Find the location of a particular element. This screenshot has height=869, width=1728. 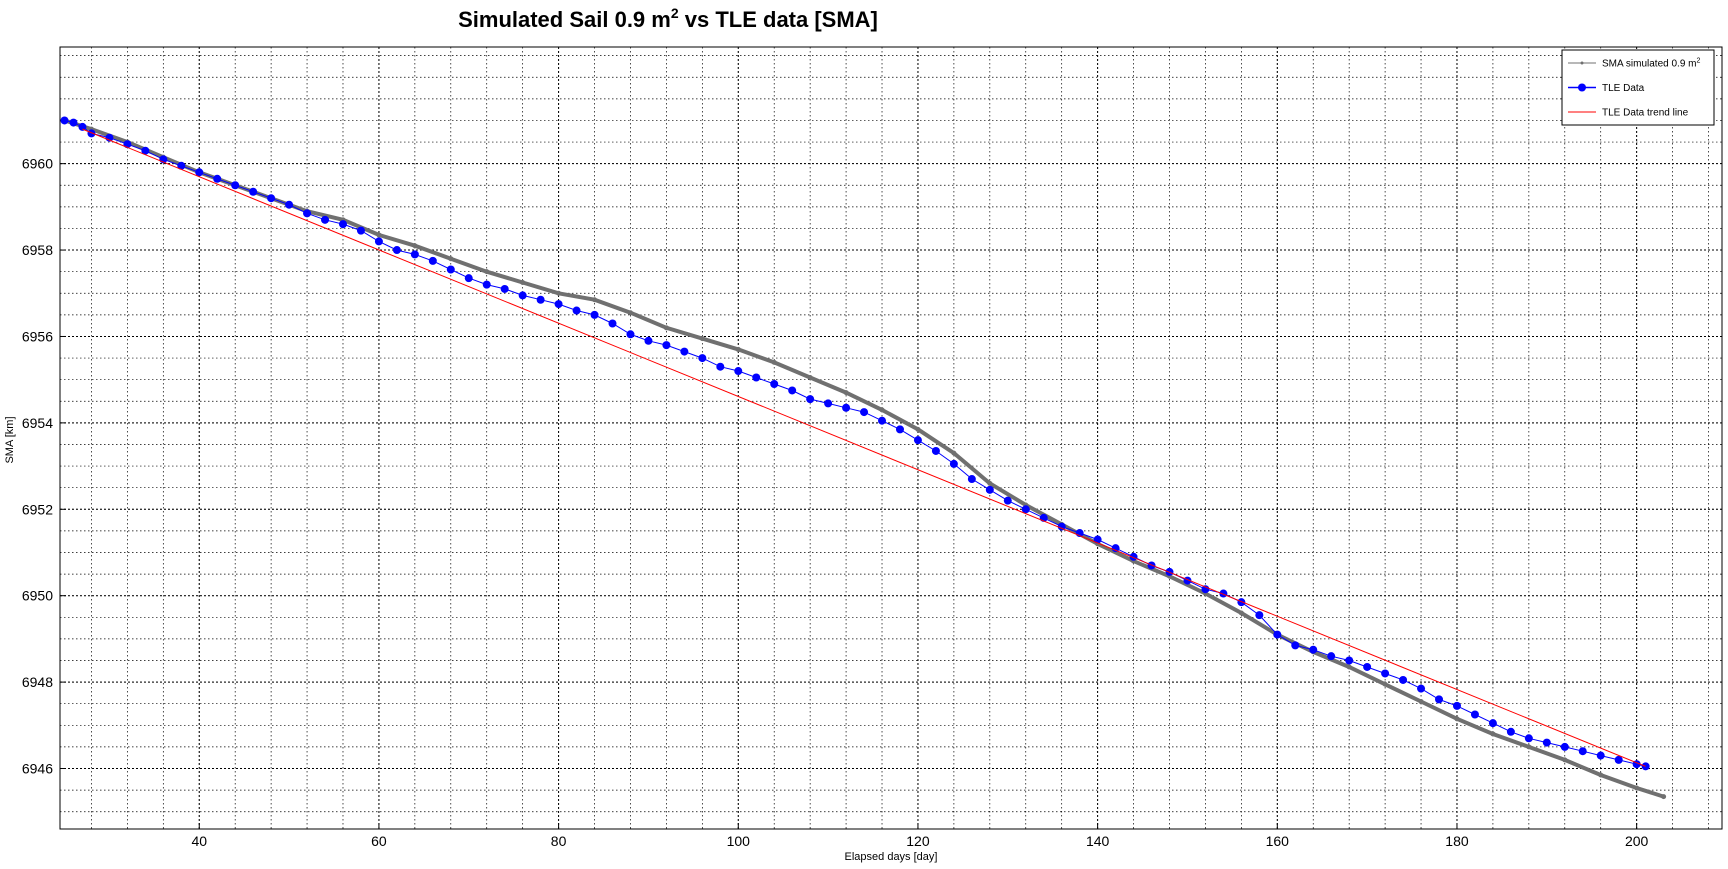

x-tick-label: 200 is located at coordinates (1637, 841).